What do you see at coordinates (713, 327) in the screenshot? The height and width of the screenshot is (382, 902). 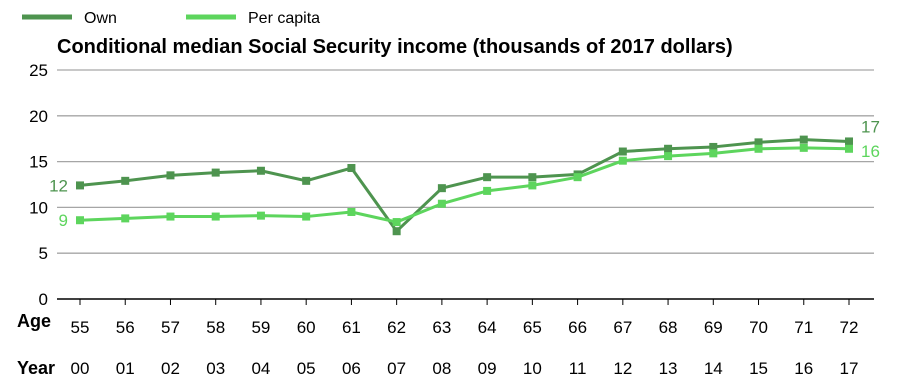 I see `x-tick-label-age: 69` at bounding box center [713, 327].